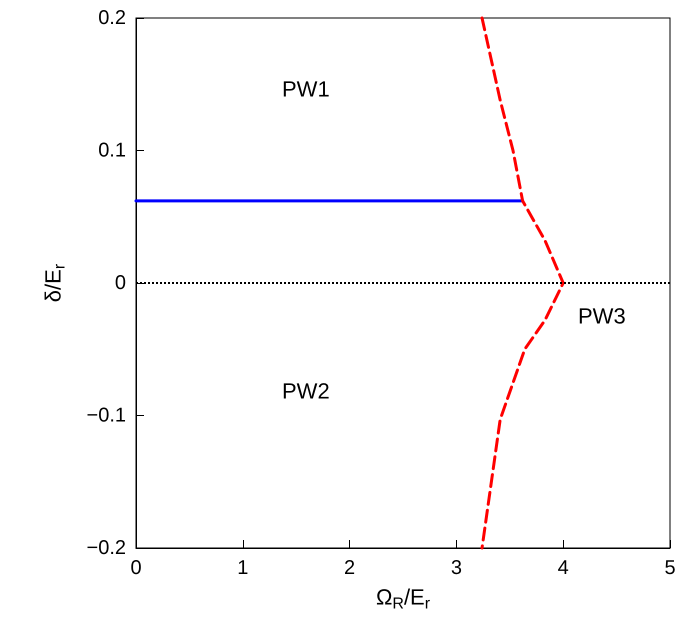 This screenshot has height=632, width=680. I want to click on y-tick-label: 0.2, so click(112, 18).